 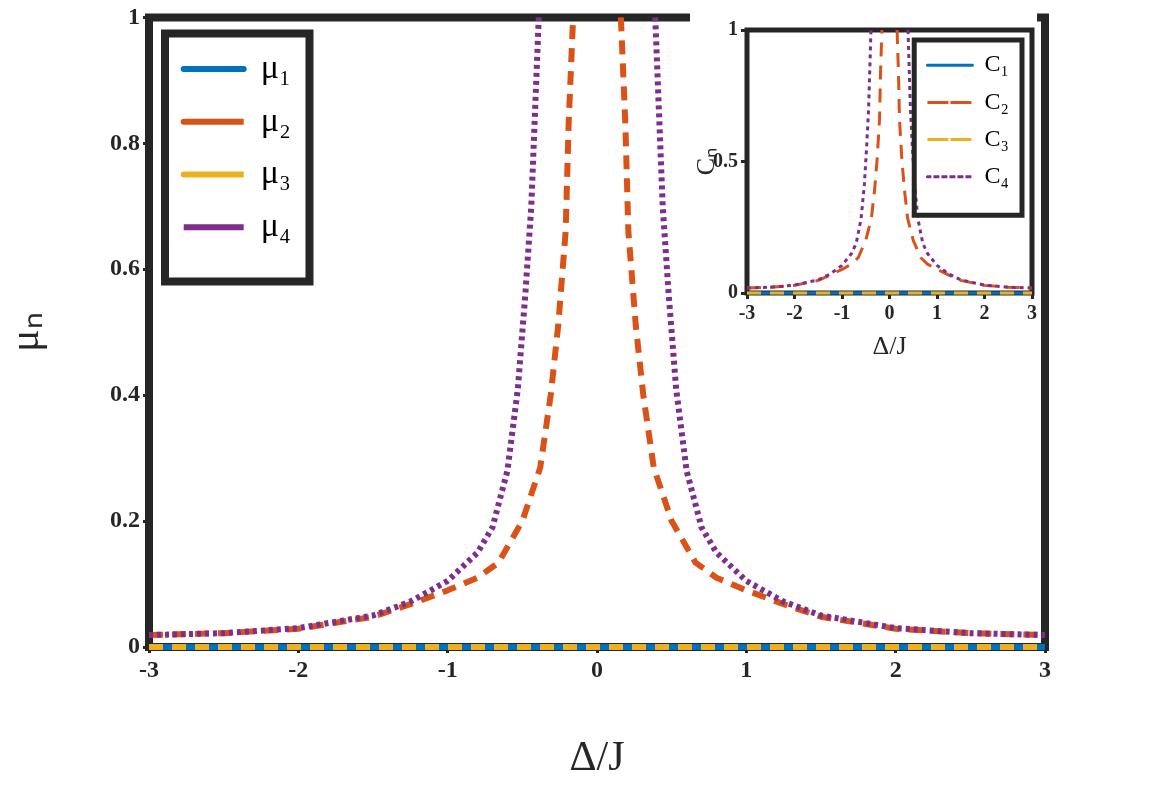 What do you see at coordinates (275, 225) in the screenshot?
I see `legend-label: μ₄` at bounding box center [275, 225].